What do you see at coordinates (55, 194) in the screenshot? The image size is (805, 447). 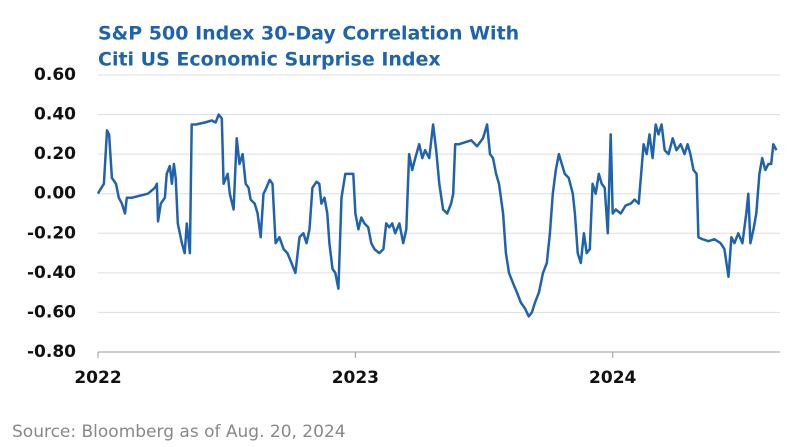 I see `y-tick-label: 0.00` at bounding box center [55, 194].